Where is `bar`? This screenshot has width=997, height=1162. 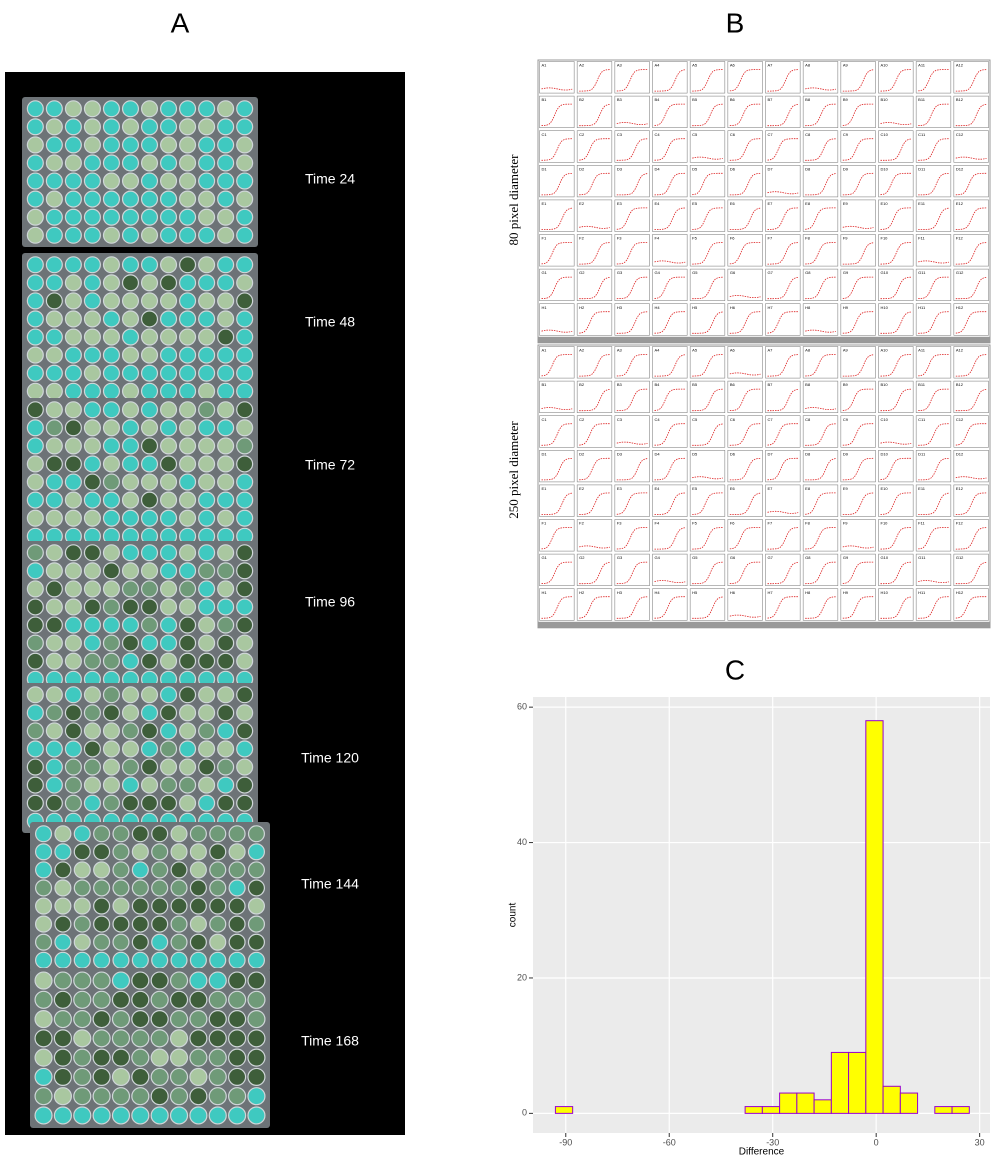 bar is located at coordinates (909, 1103).